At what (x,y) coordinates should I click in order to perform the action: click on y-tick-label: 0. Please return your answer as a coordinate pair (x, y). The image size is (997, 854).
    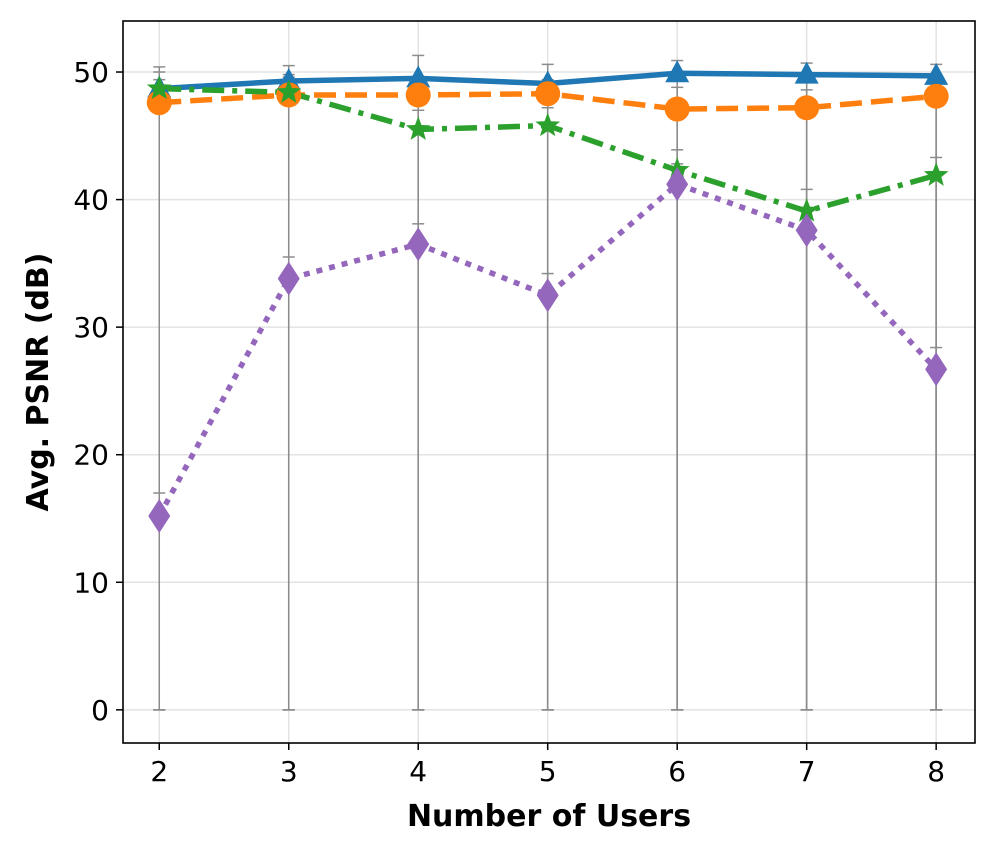
    Looking at the image, I should click on (100, 710).